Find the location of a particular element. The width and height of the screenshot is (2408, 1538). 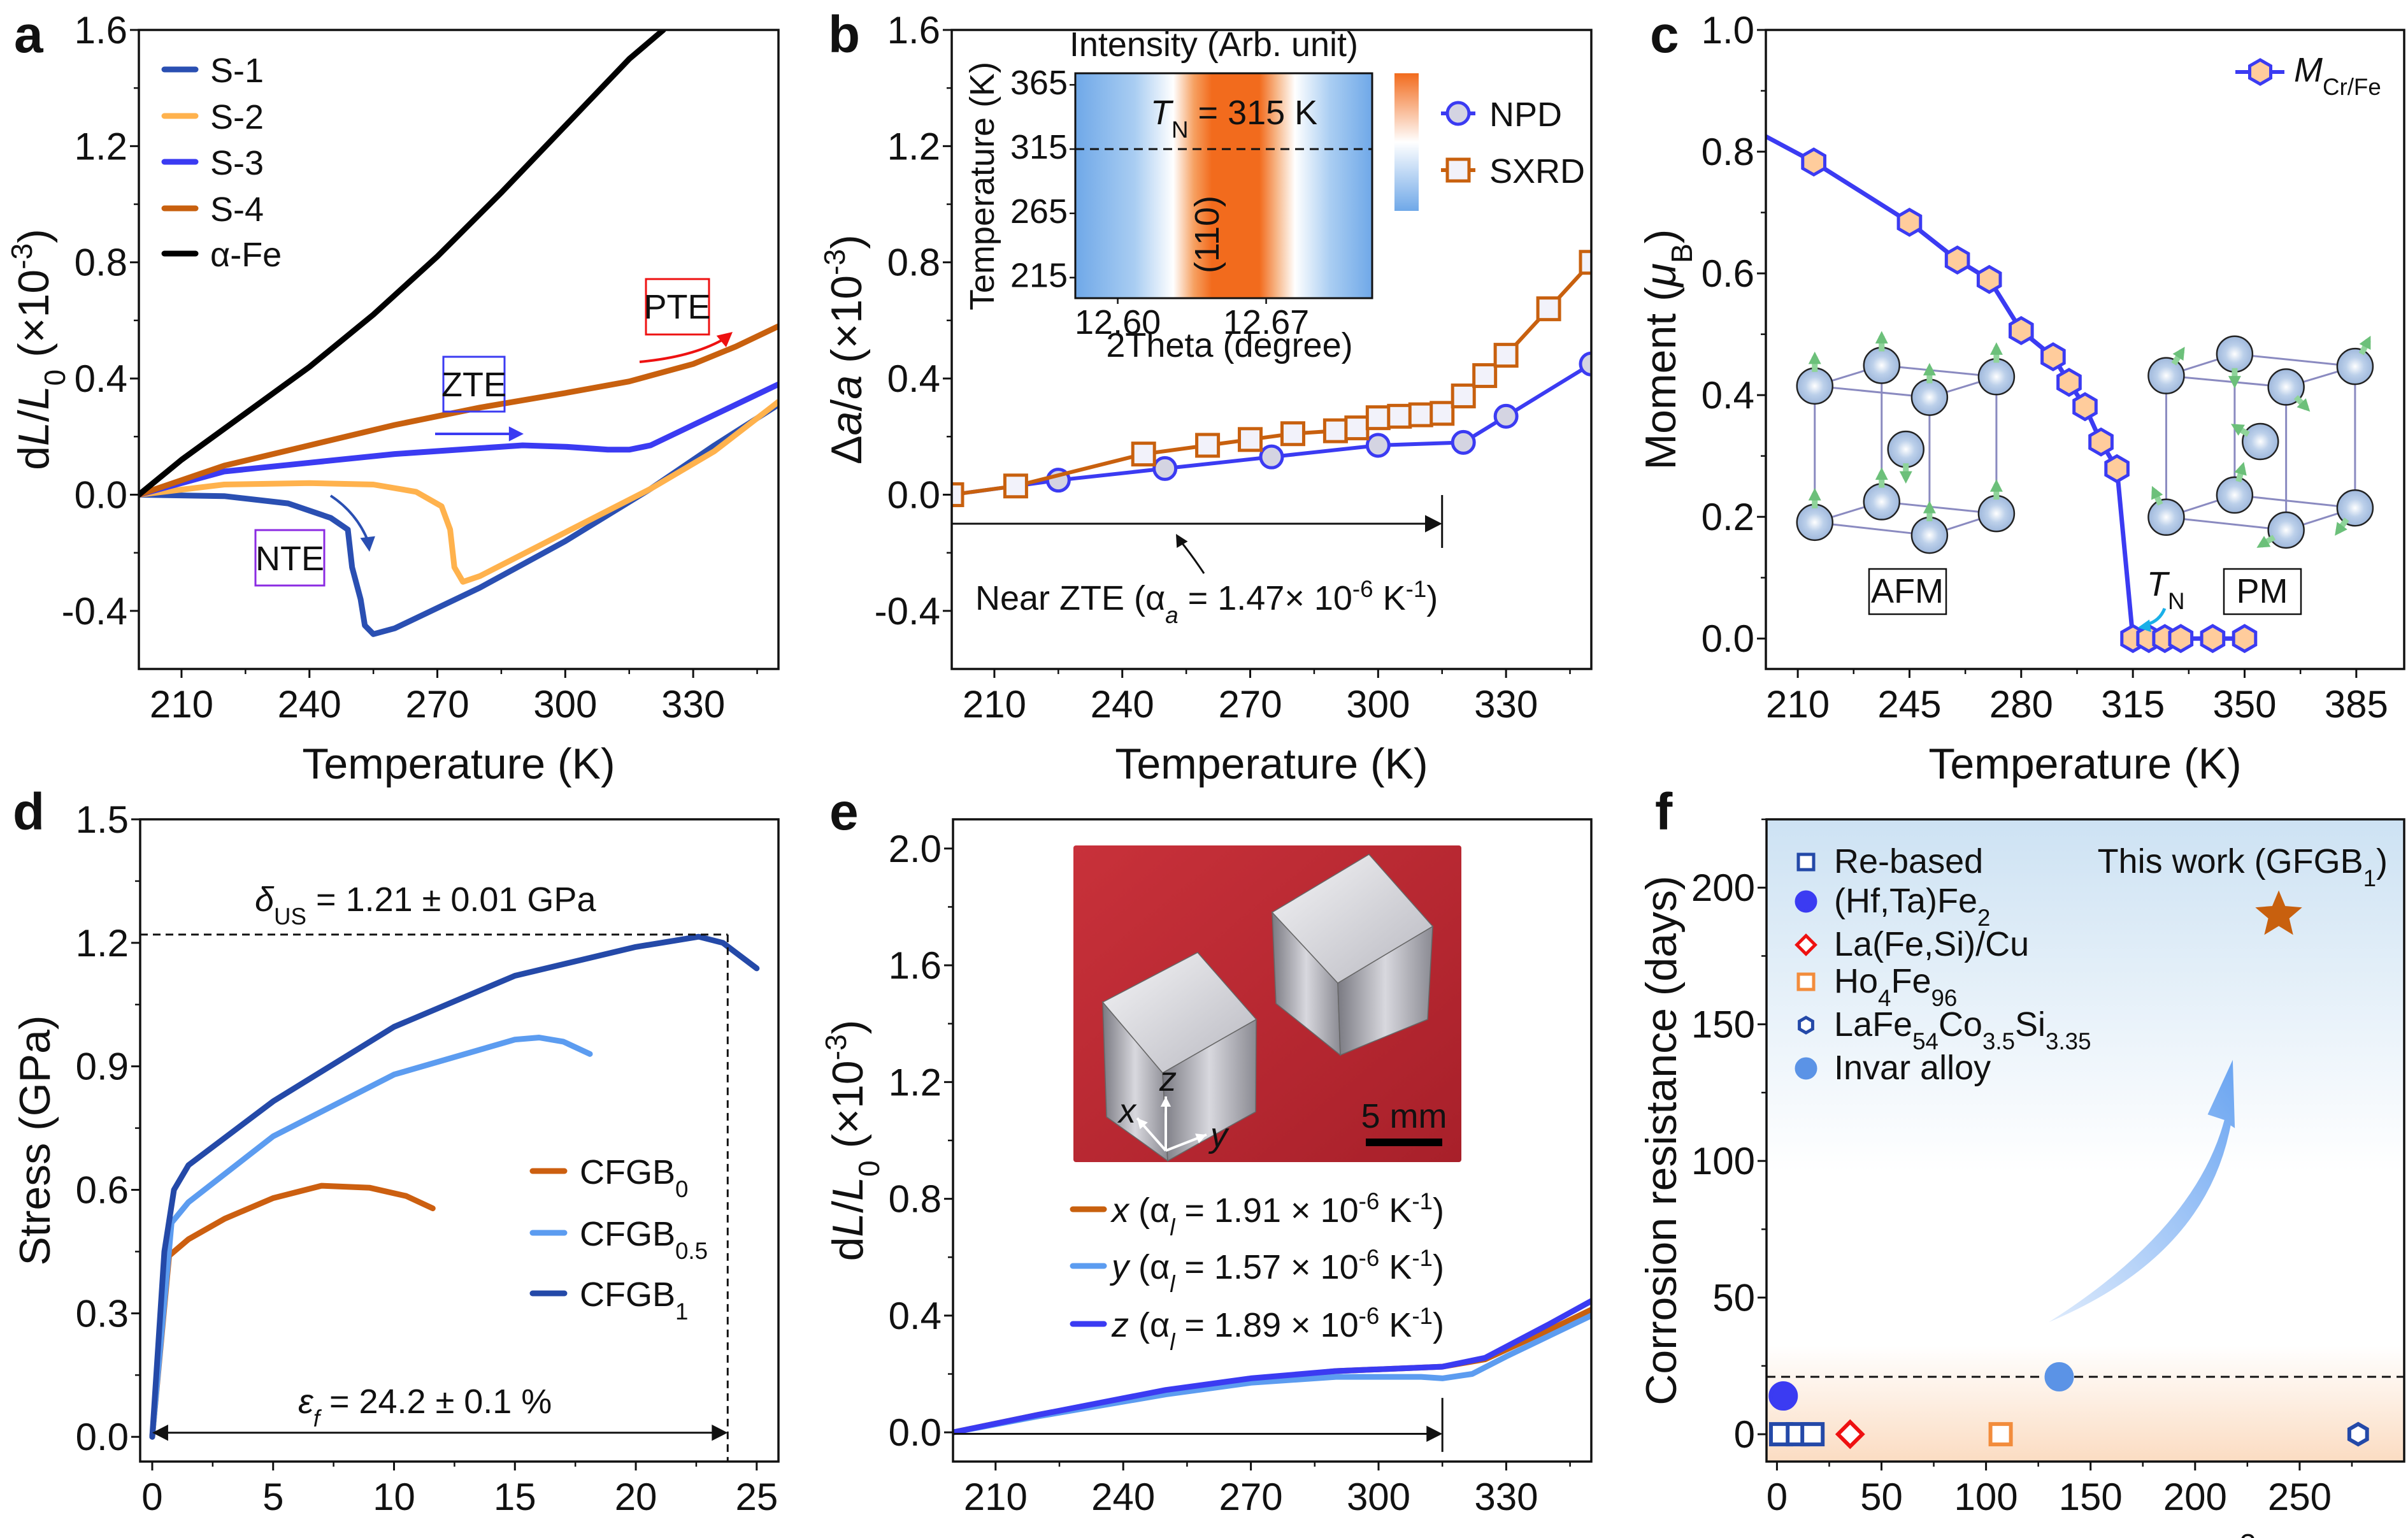

panel-label: e is located at coordinates (844, 812).